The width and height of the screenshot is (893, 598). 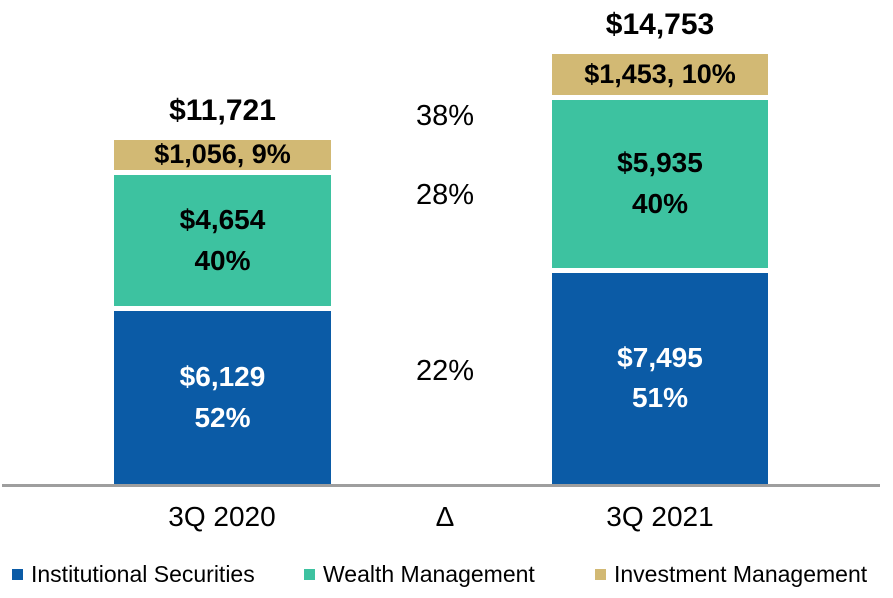 What do you see at coordinates (222, 417) in the screenshot?
I see `segment-pct-institutional-securities-3q2020: 52%` at bounding box center [222, 417].